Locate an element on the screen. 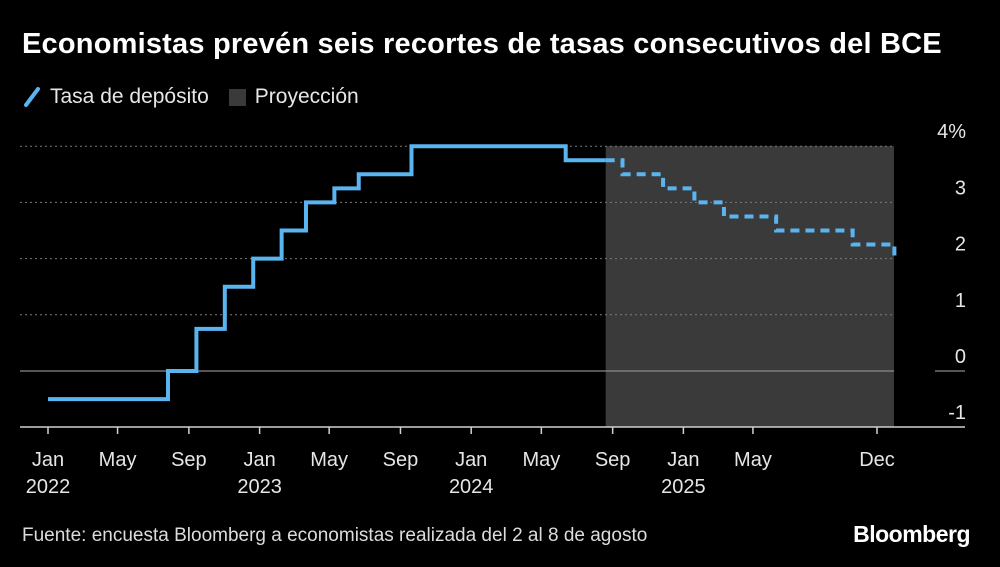 The width and height of the screenshot is (1000, 567). x-tick-year-label: 2025 is located at coordinates (683, 487).